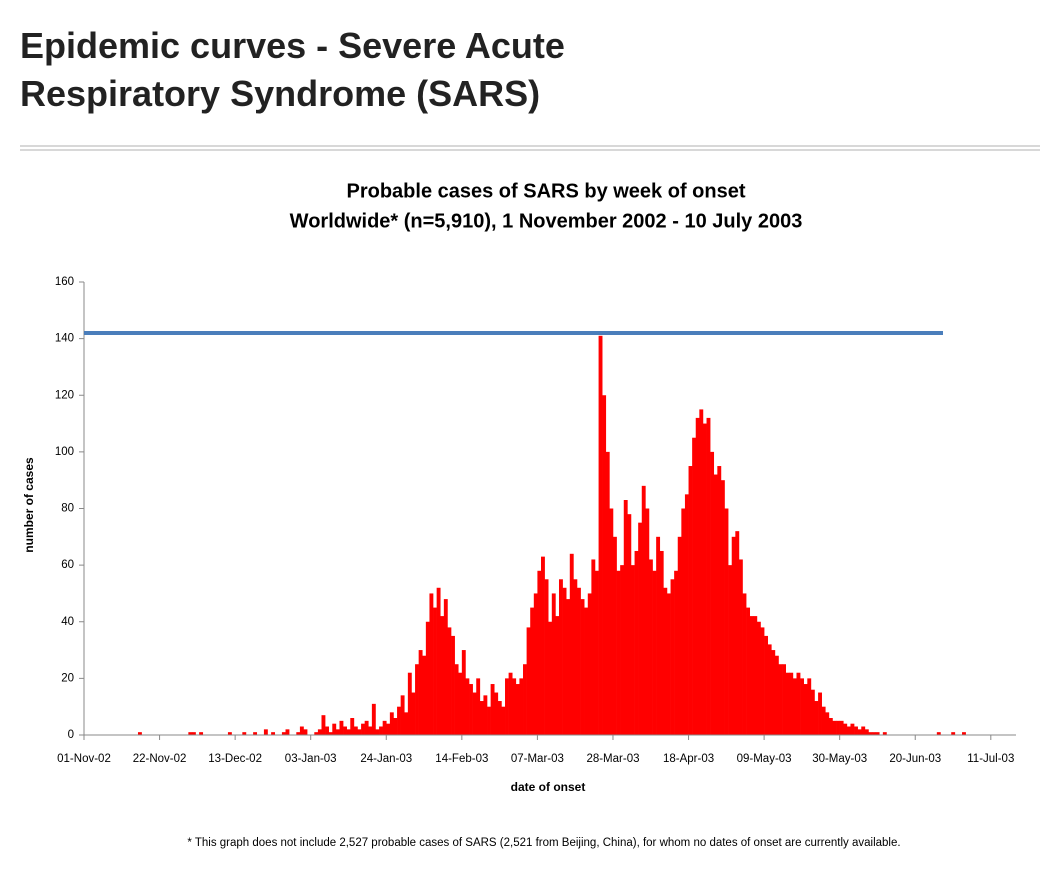  I want to click on y-tick-label: 0, so click(71, 735).